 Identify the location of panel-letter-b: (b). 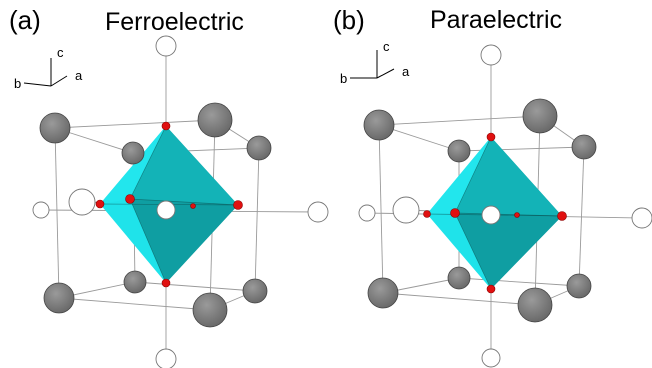
(349, 20).